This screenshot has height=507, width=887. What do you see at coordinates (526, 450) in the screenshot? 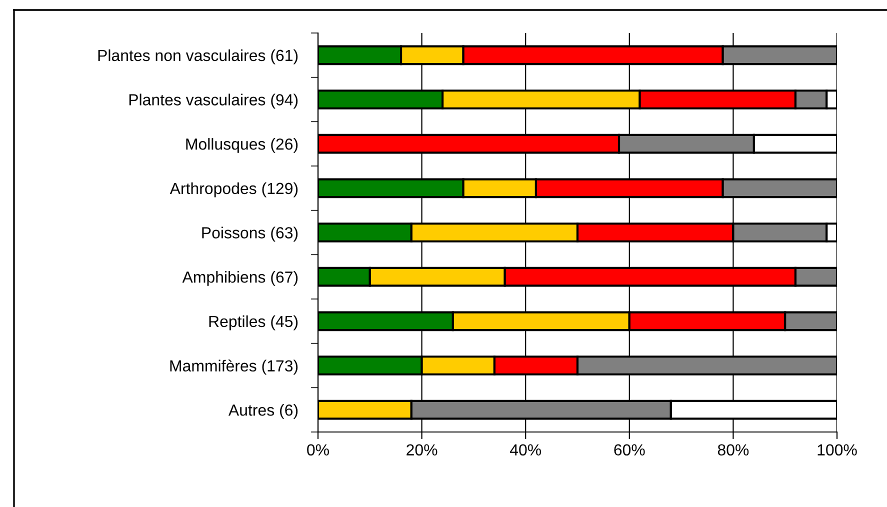
I see `x-tick-label: 40%` at bounding box center [526, 450].